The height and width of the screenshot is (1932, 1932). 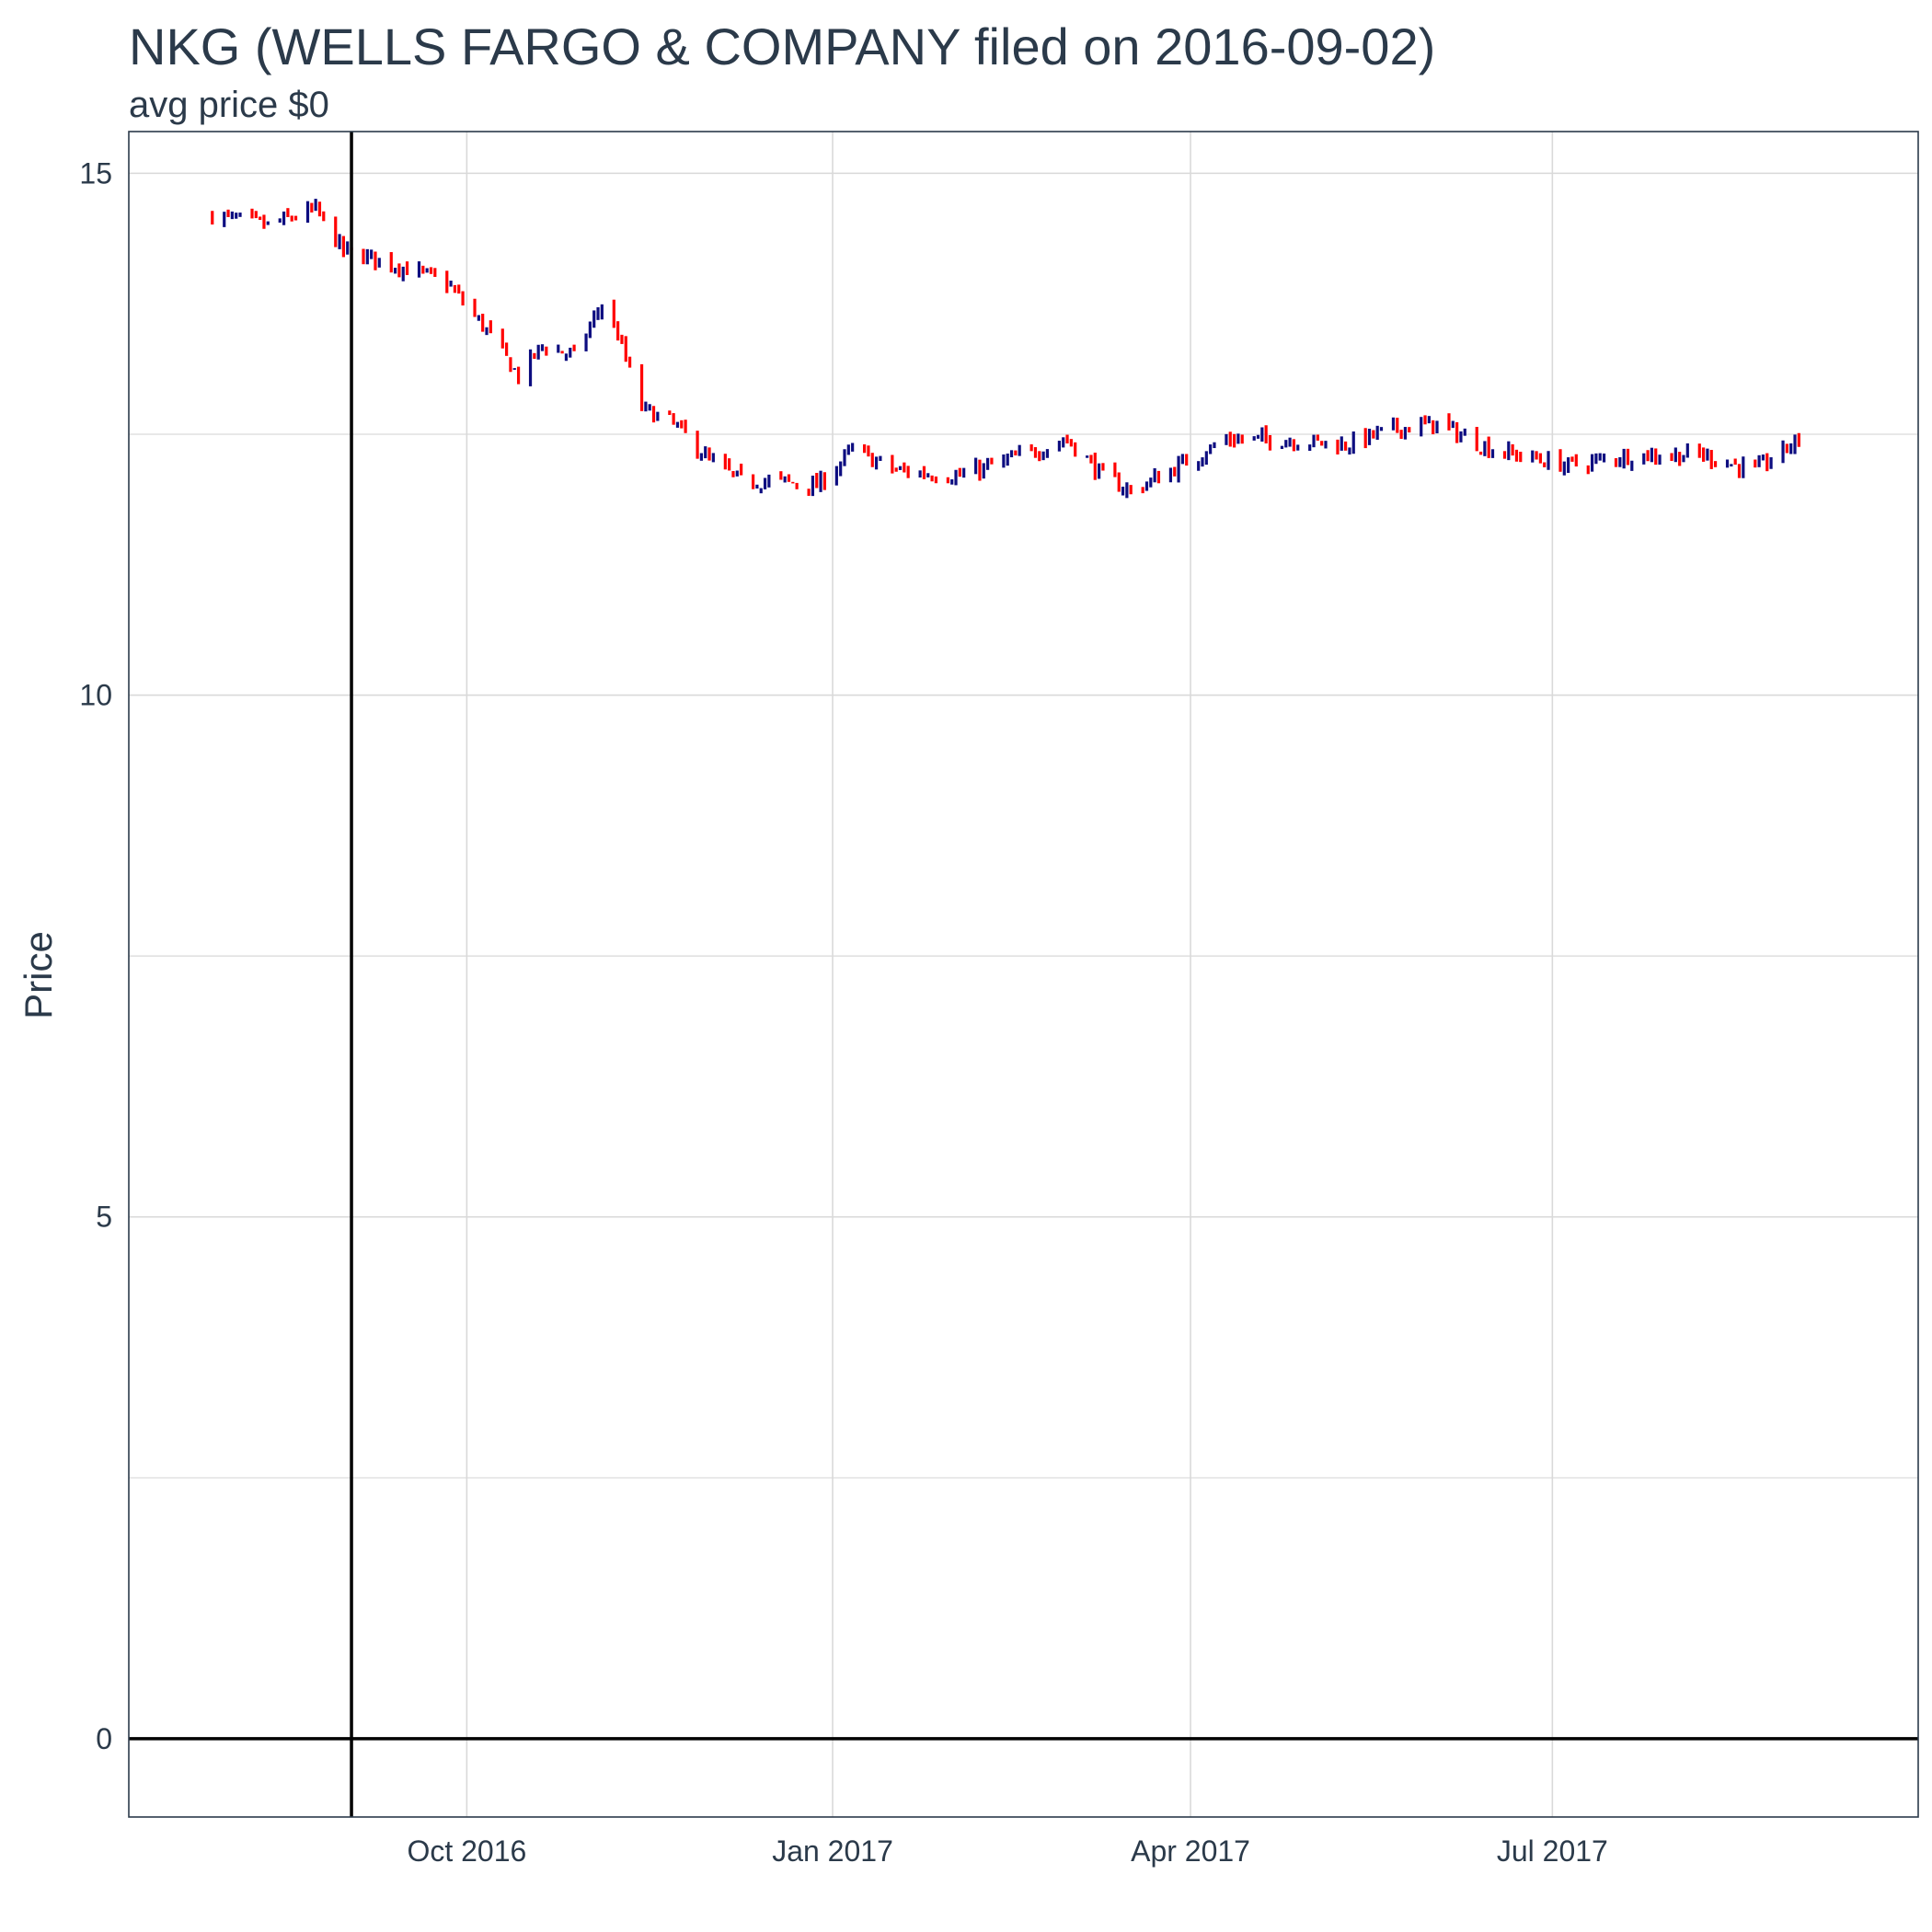 What do you see at coordinates (466, 1851) in the screenshot?
I see `x-tick-label: Oct 2016` at bounding box center [466, 1851].